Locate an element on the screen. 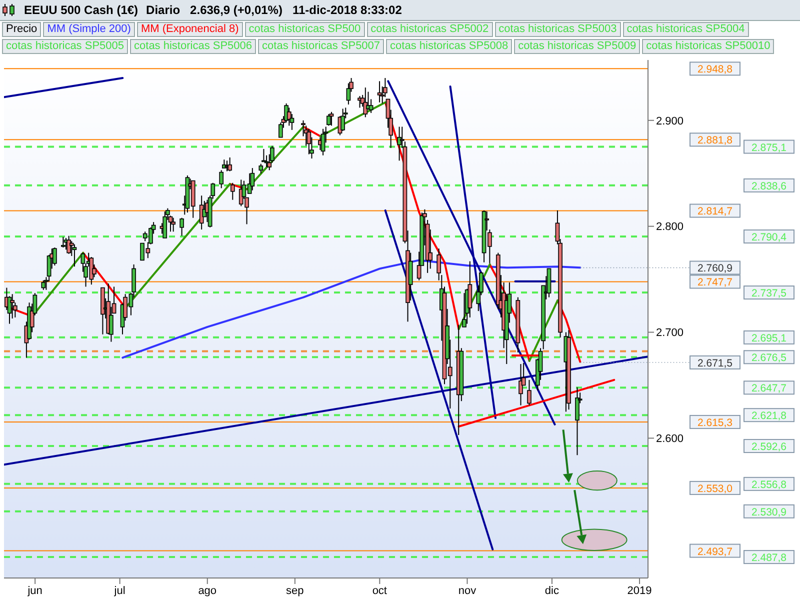 Image resolution: width=800 pixels, height=600 pixels. ref-line-label: 2.493,7 is located at coordinates (715, 552).